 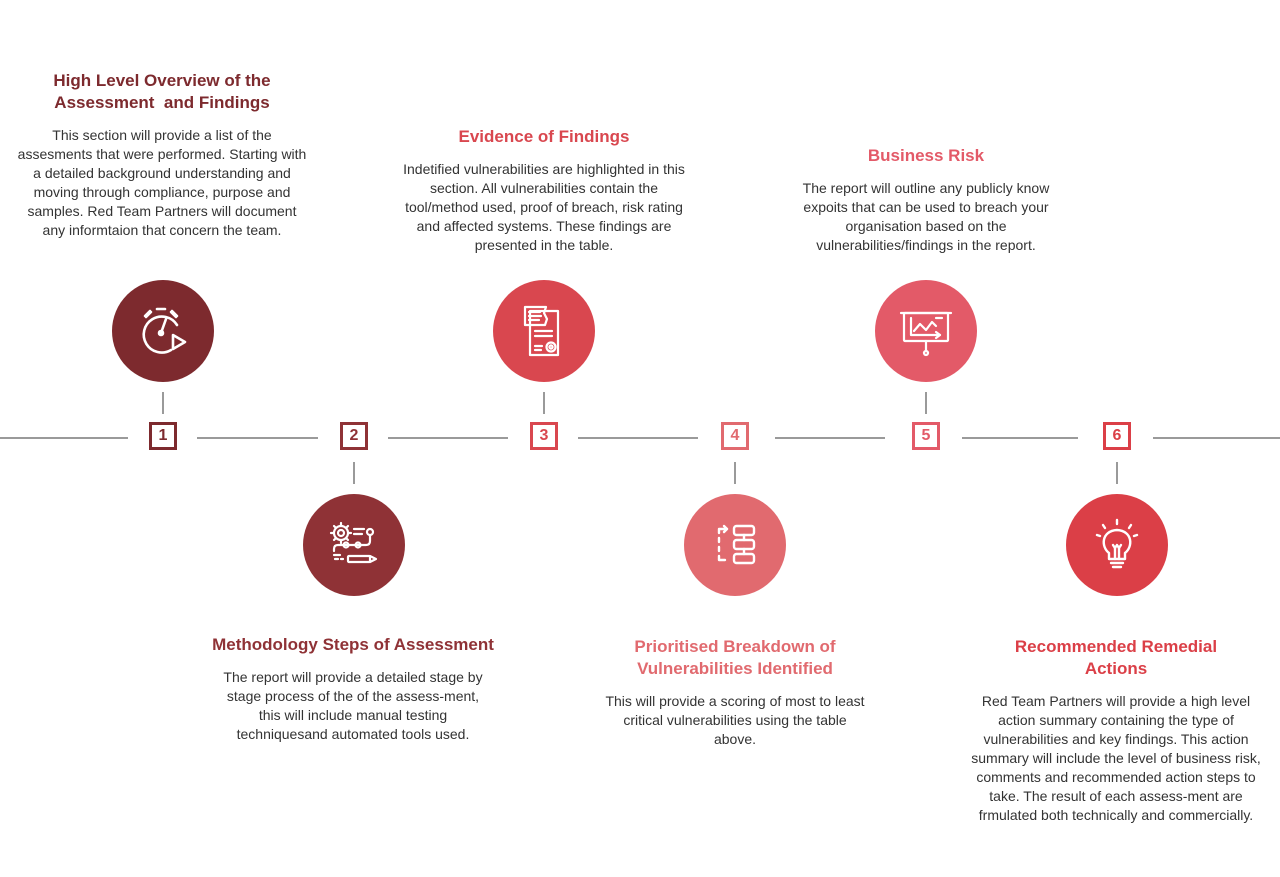 What do you see at coordinates (353, 542) in the screenshot?
I see `gear-process-icon` at bounding box center [353, 542].